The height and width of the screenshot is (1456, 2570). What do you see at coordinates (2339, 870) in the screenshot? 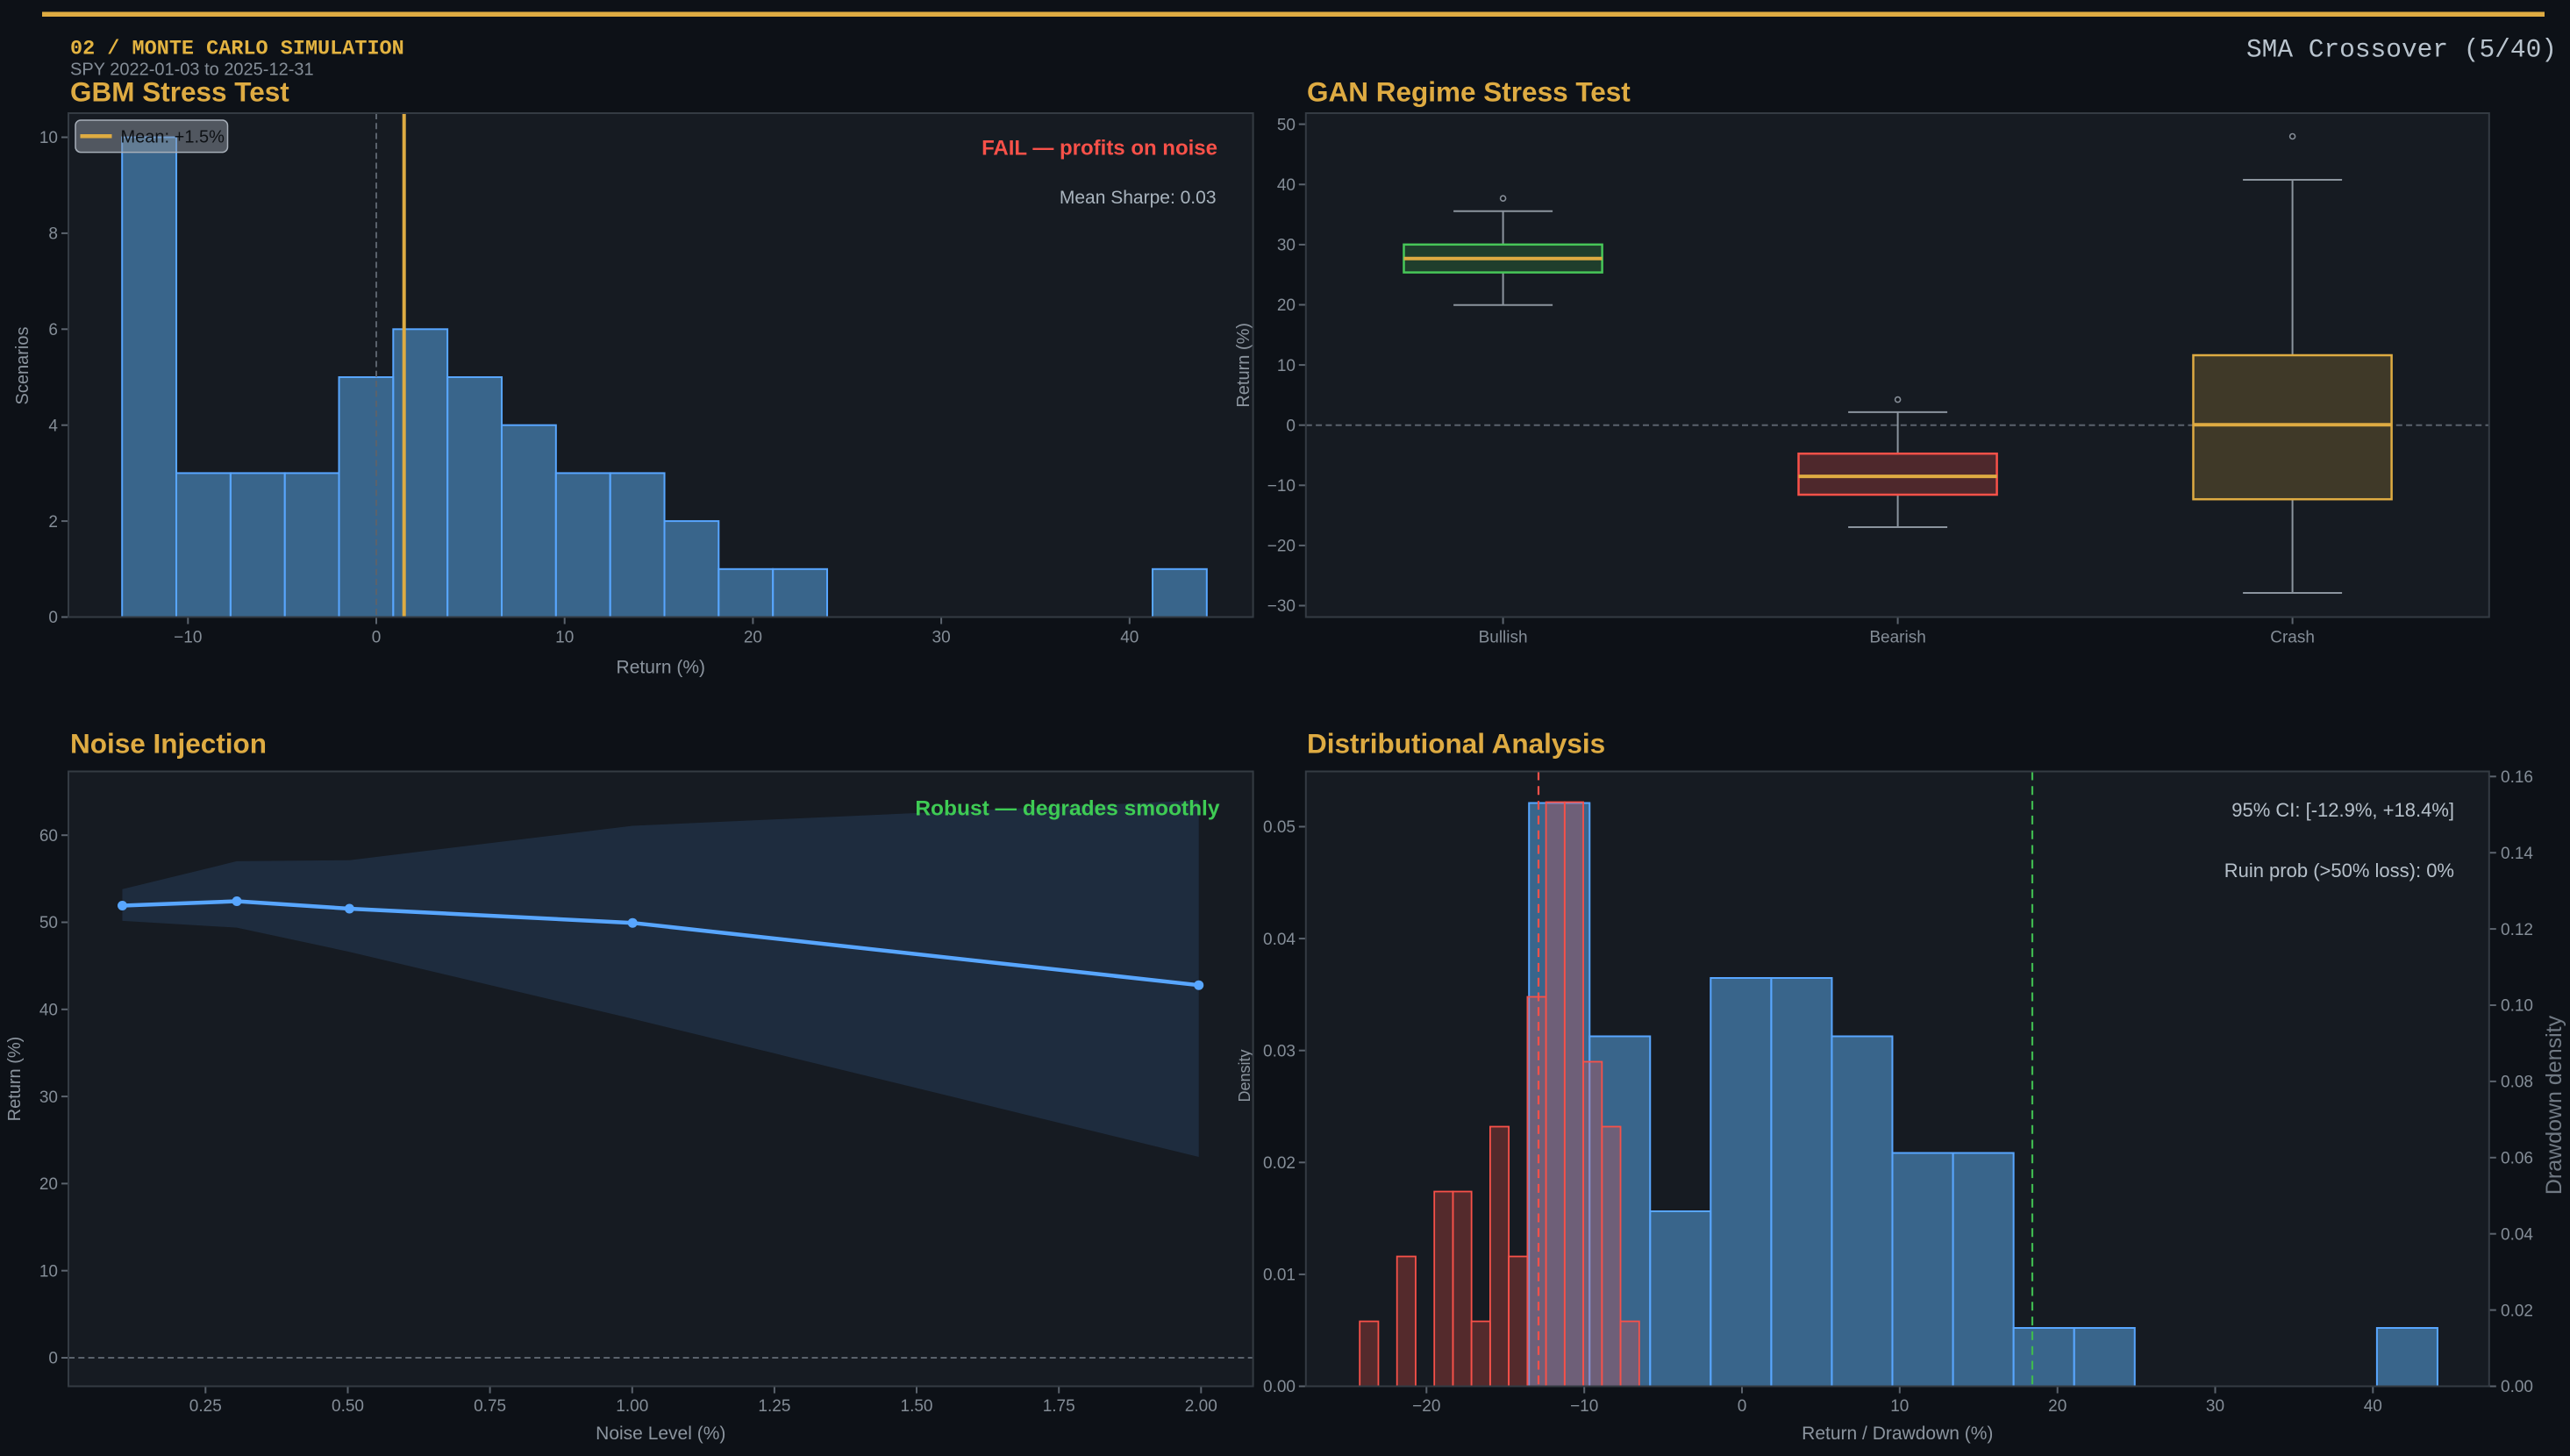
I see `svg-text: Ruin prob (>50% loss): 0%` at bounding box center [2339, 870].